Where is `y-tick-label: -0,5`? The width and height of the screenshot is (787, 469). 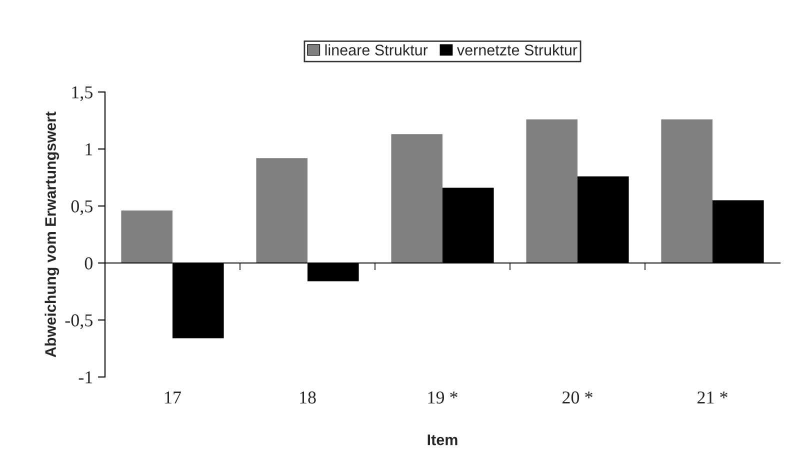 y-tick-label: -0,5 is located at coordinates (78, 322).